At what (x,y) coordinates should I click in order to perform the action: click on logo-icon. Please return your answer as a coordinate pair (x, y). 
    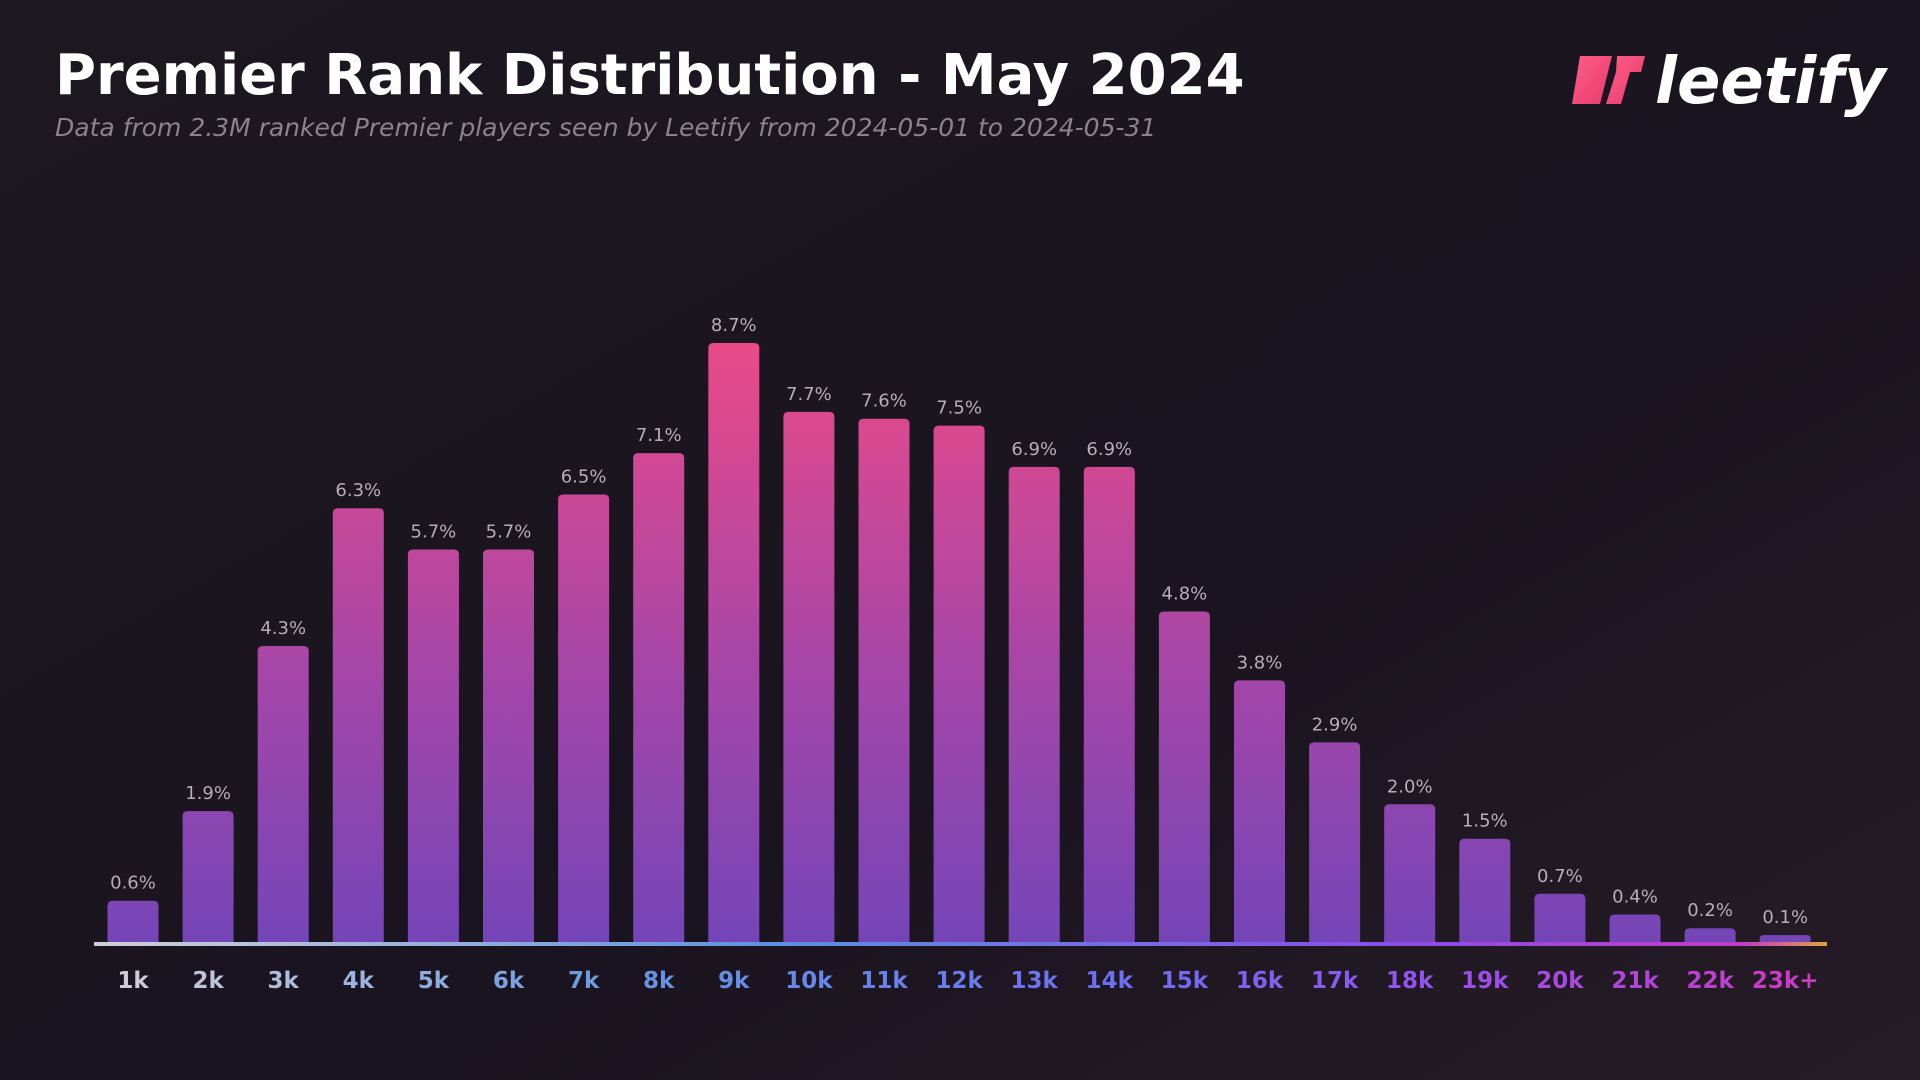
    Looking at the image, I should click on (1608, 80).